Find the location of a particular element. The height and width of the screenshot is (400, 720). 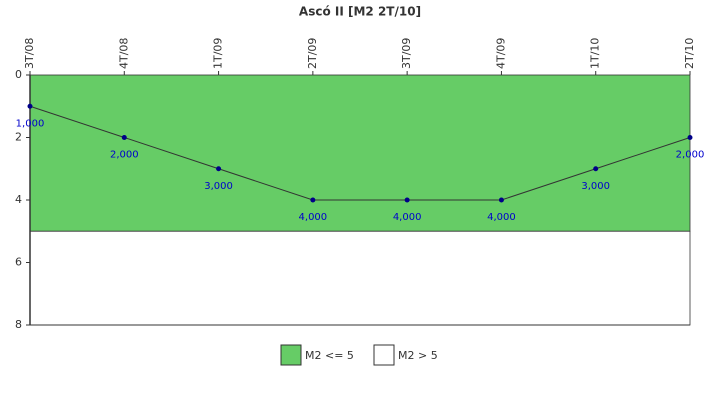

x-tick-label: 1T/09 is located at coordinates (218, 53).